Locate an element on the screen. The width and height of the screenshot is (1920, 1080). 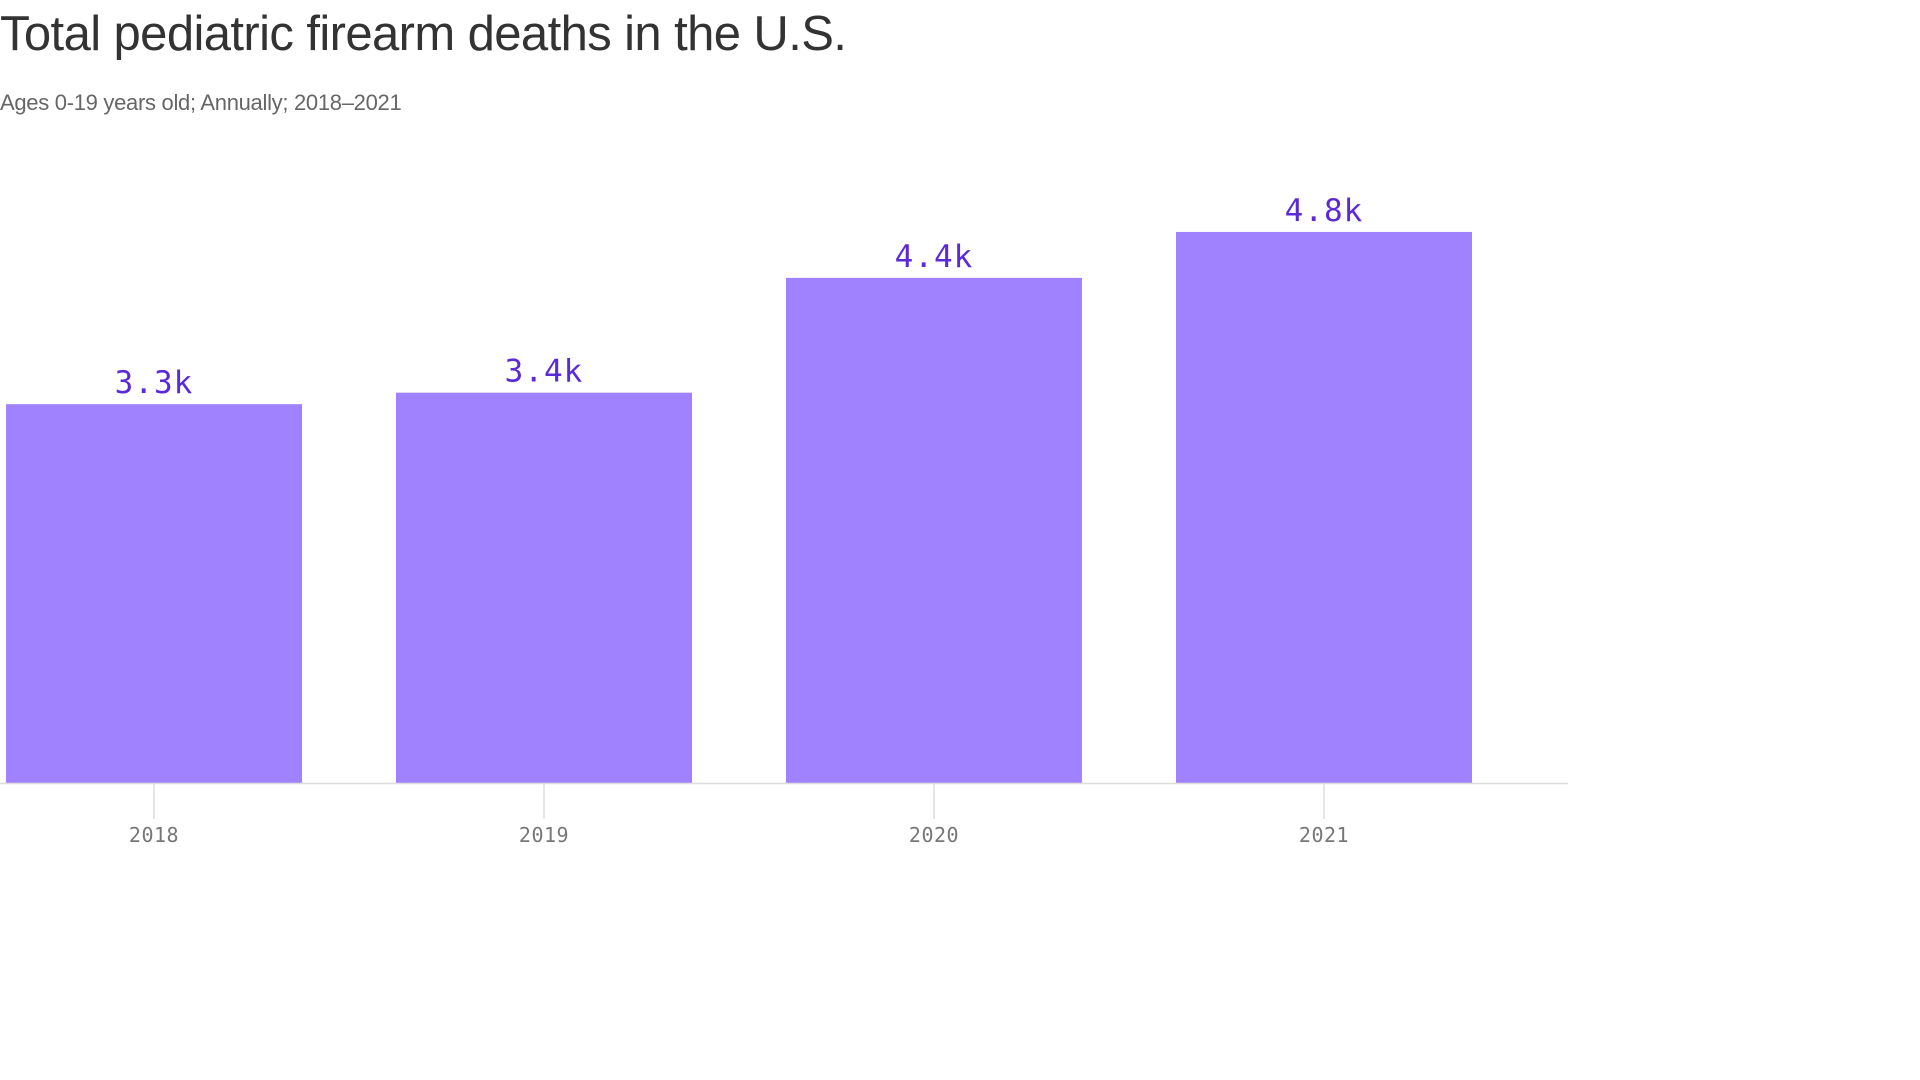
bar-2021 is located at coordinates (1324, 507).